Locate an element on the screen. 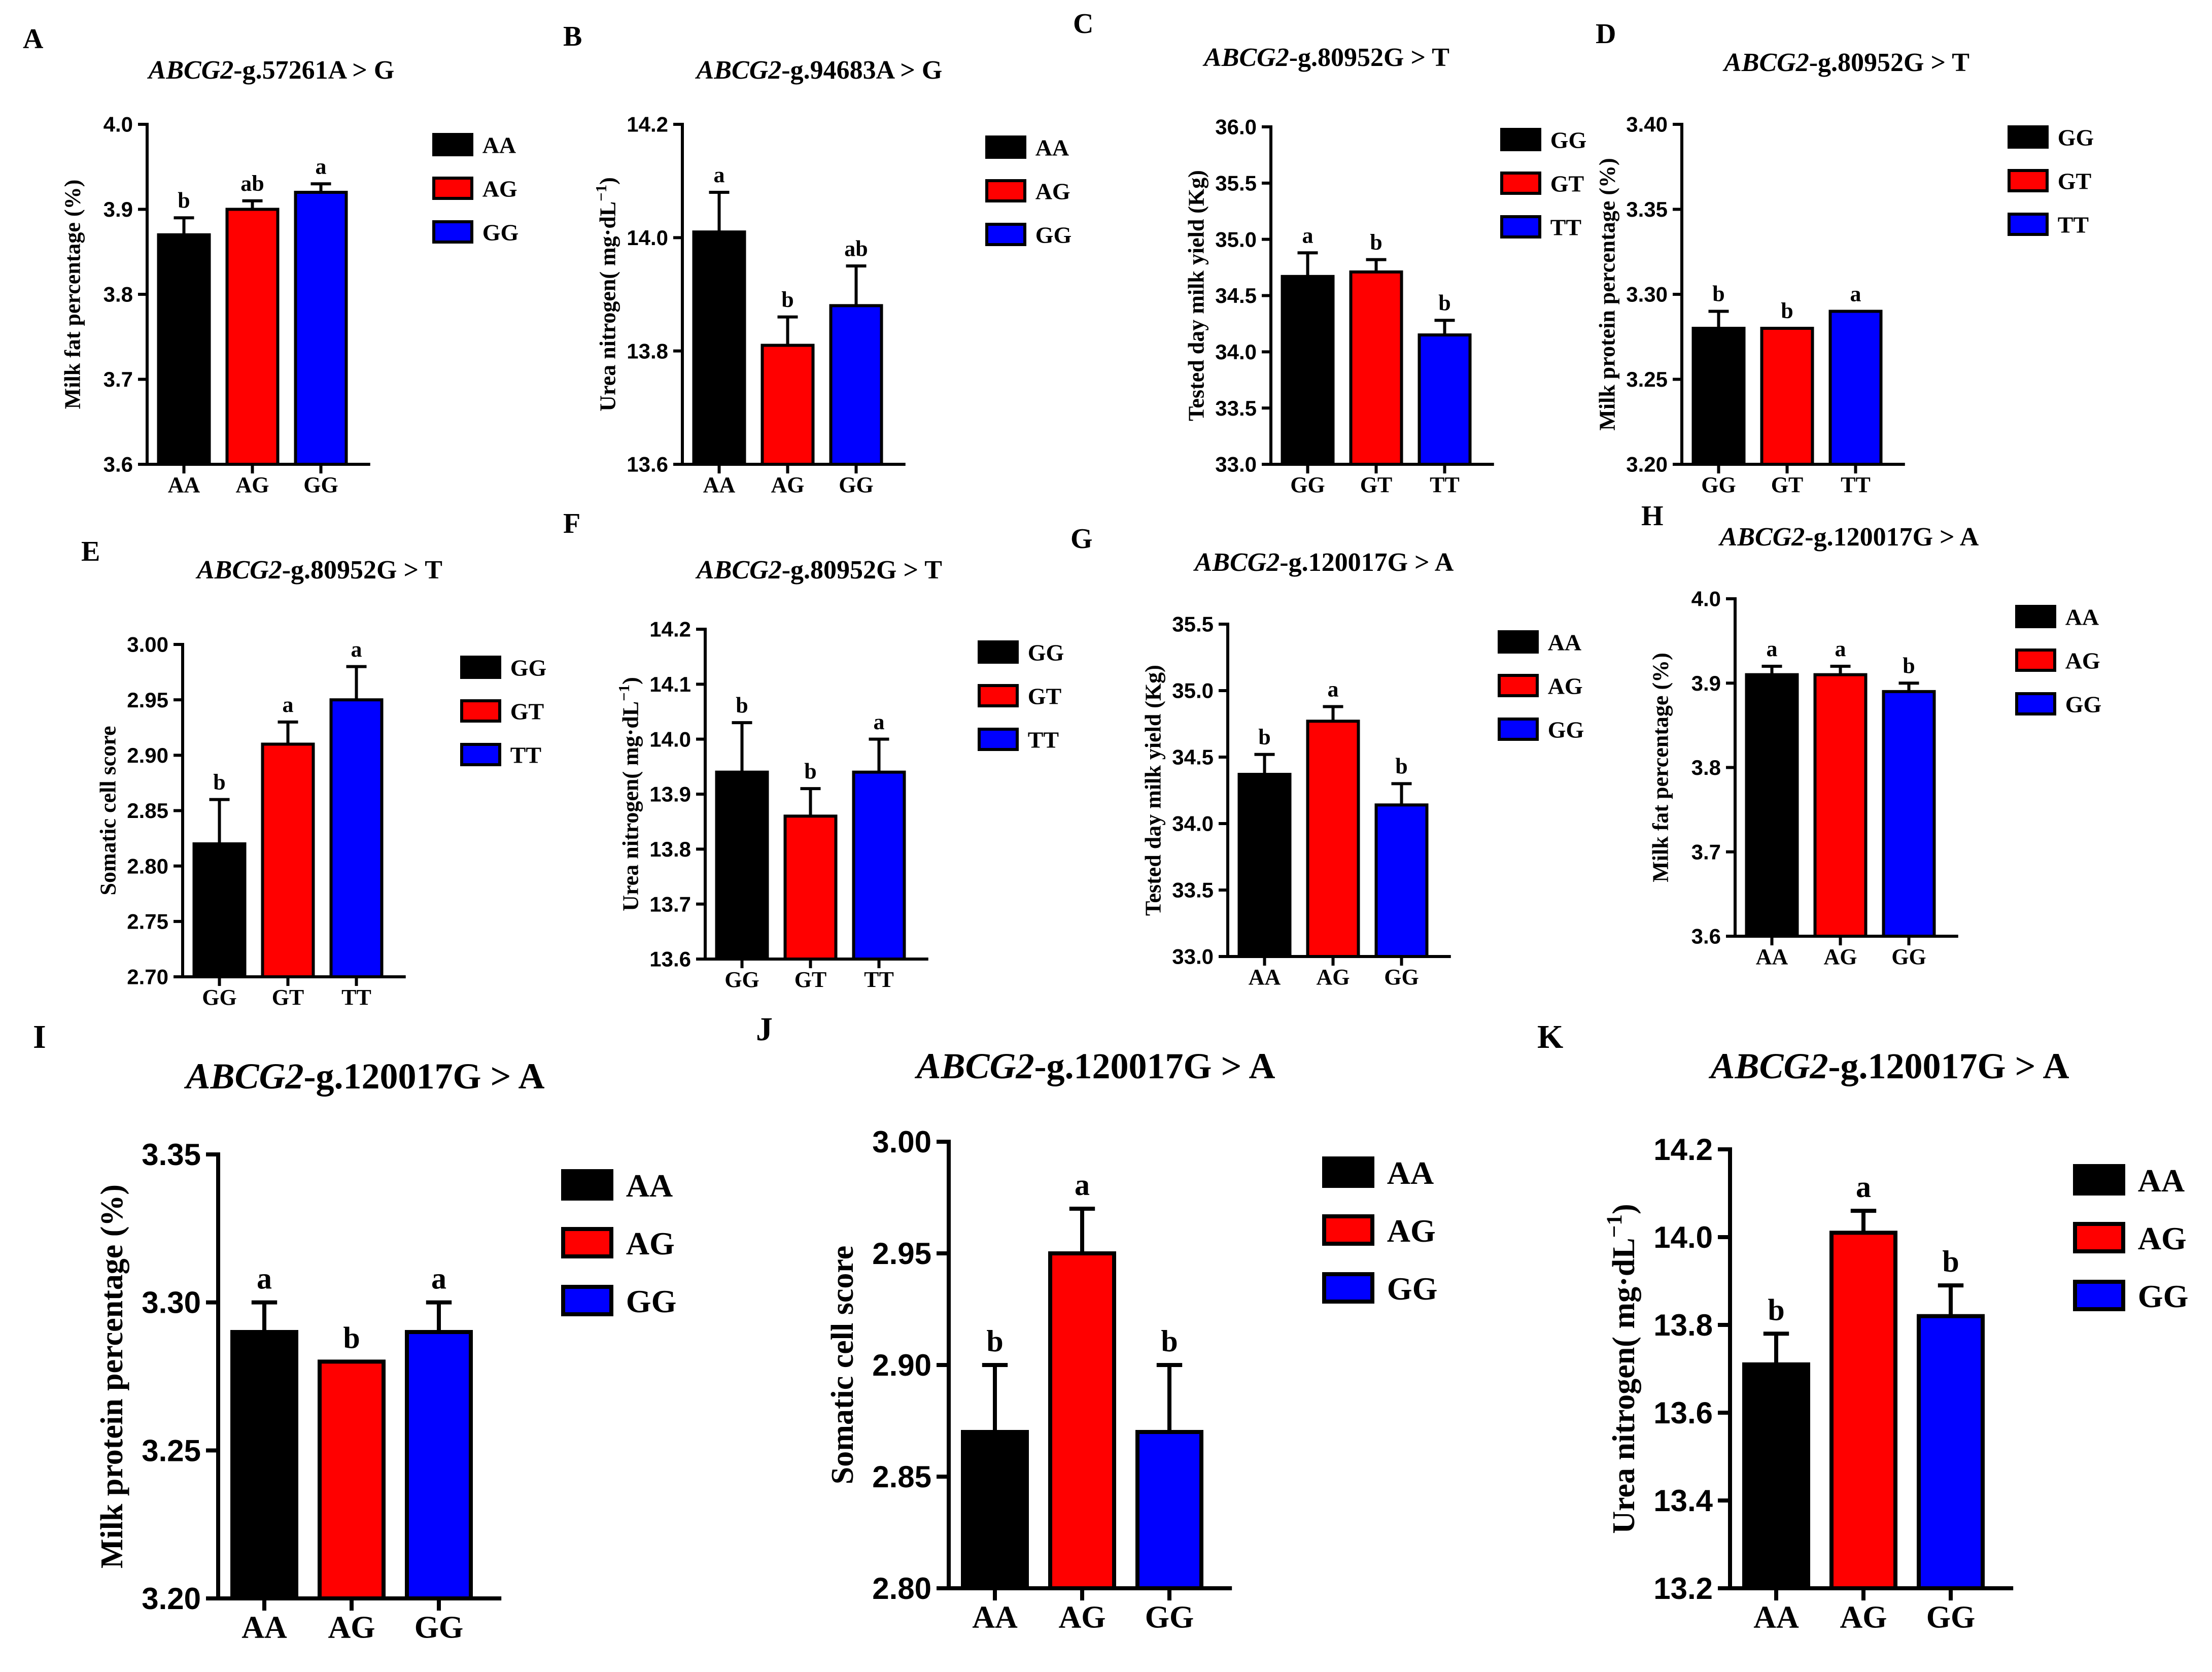 The width and height of the screenshot is (2212, 1672). panel-label: I is located at coordinates (39, 1036).